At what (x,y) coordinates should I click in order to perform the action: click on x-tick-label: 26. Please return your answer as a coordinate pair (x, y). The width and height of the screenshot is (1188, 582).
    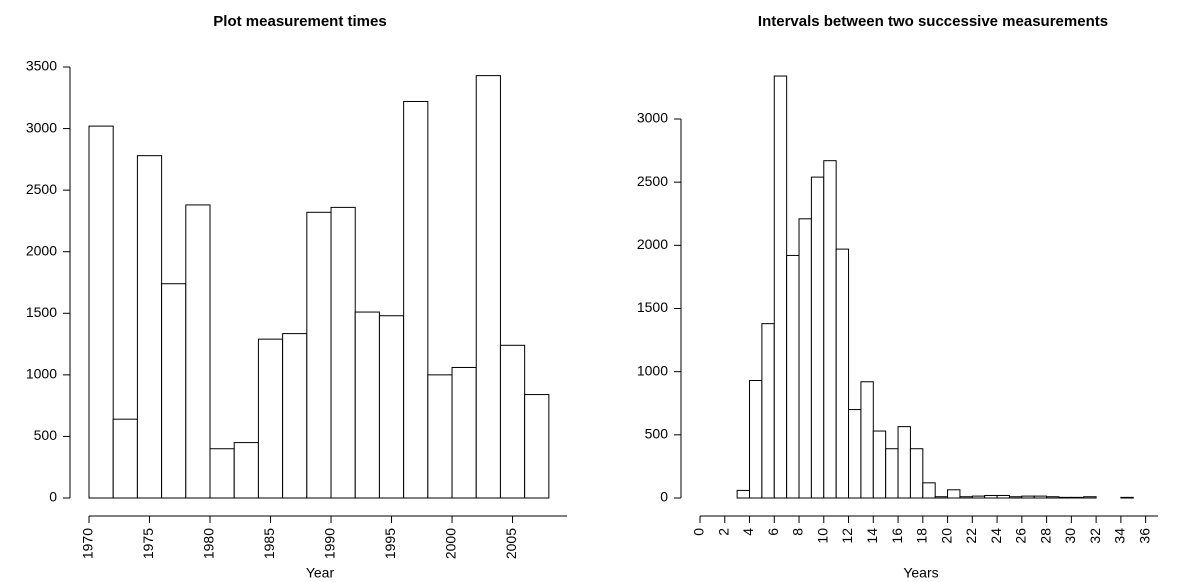
    Looking at the image, I should click on (1021, 536).